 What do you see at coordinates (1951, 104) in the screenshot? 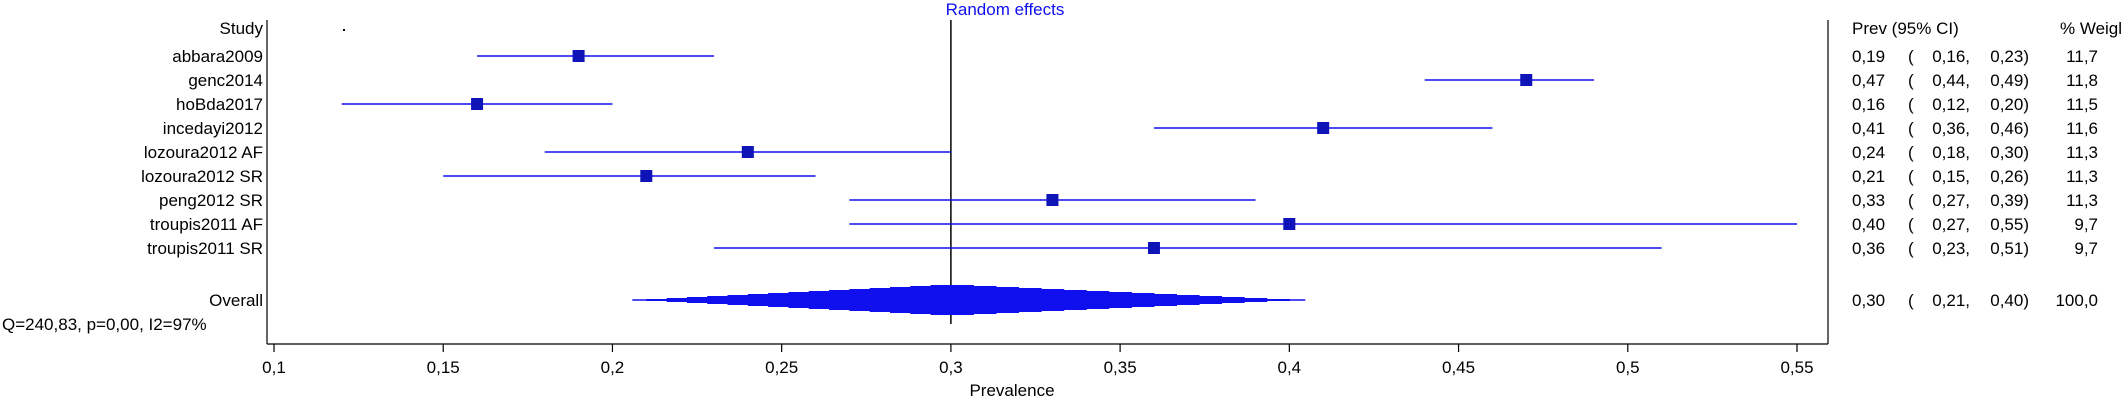
I see `ci-lower: 0,12,` at bounding box center [1951, 104].